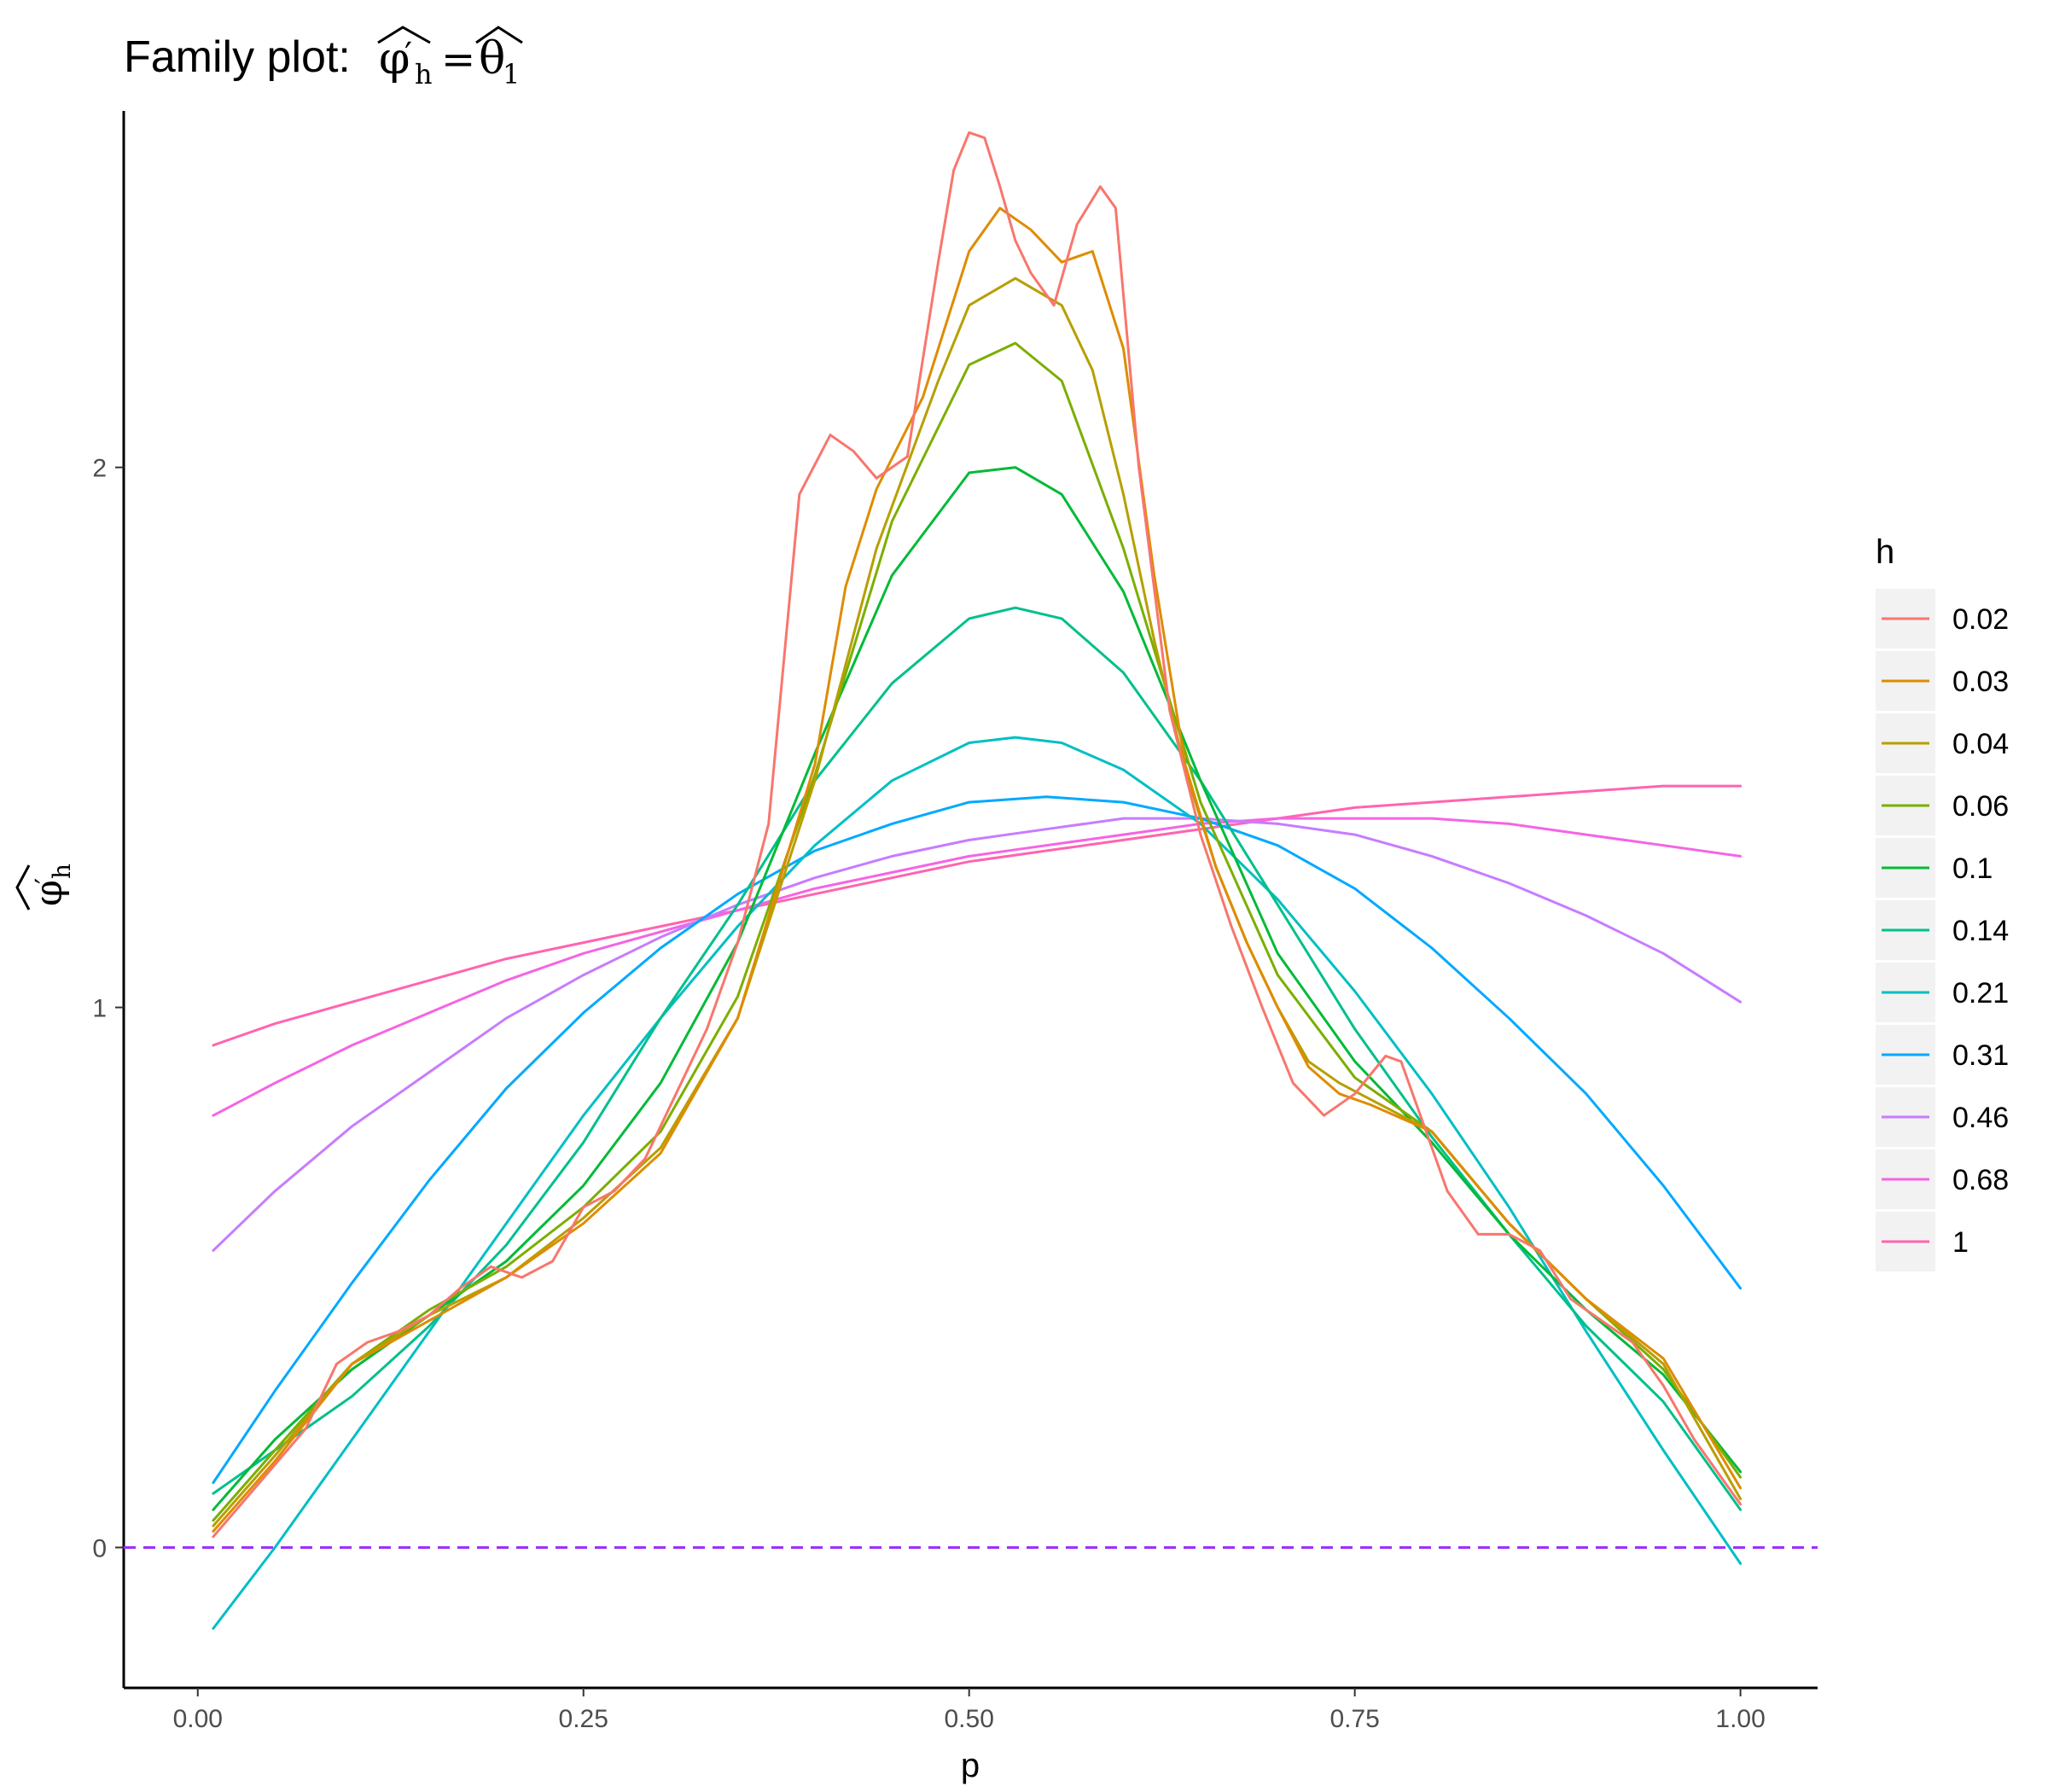 The width and height of the screenshot is (2048, 1792). I want to click on y-axis-title-subscript: h, so click(62, 871).